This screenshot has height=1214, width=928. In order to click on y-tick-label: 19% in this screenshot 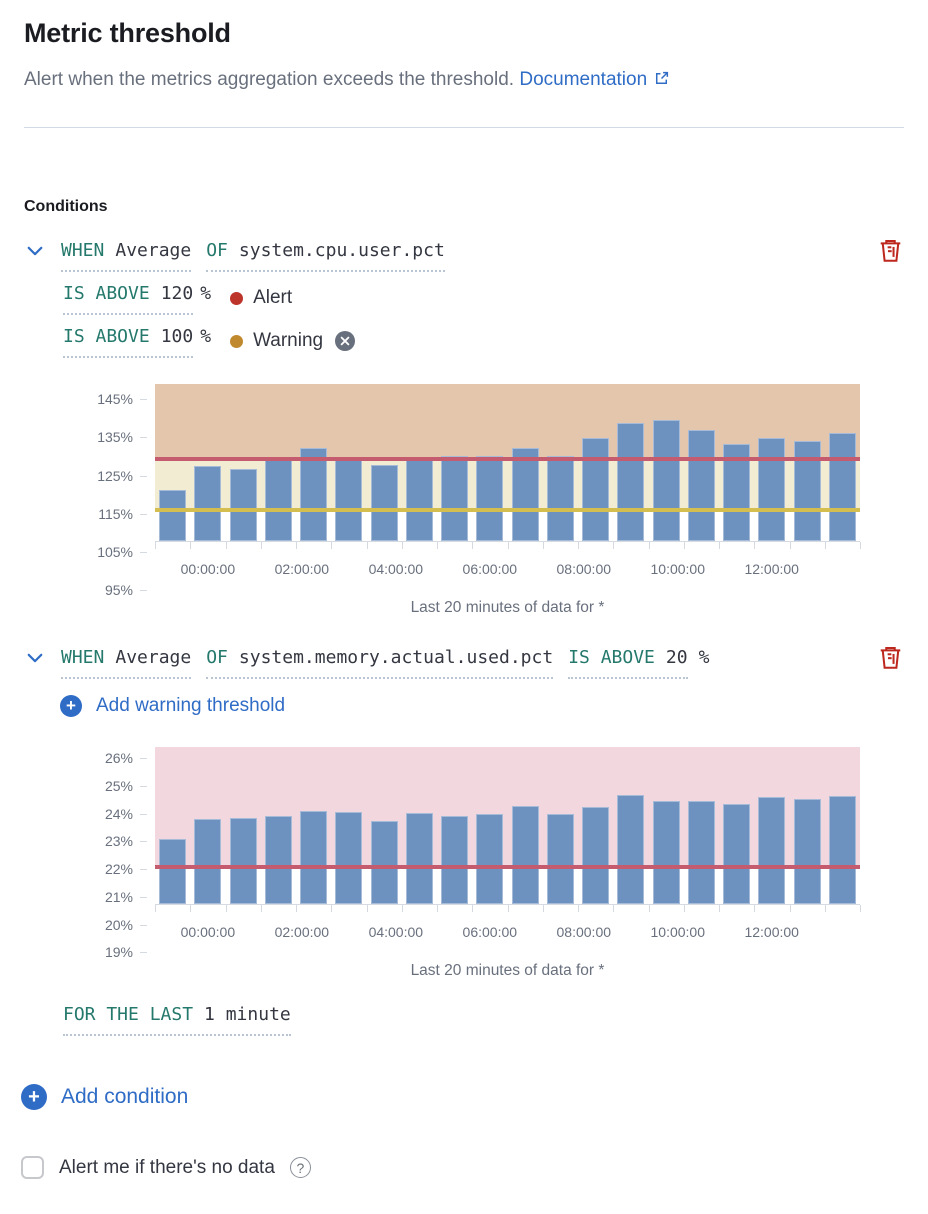, I will do `click(118, 952)`.